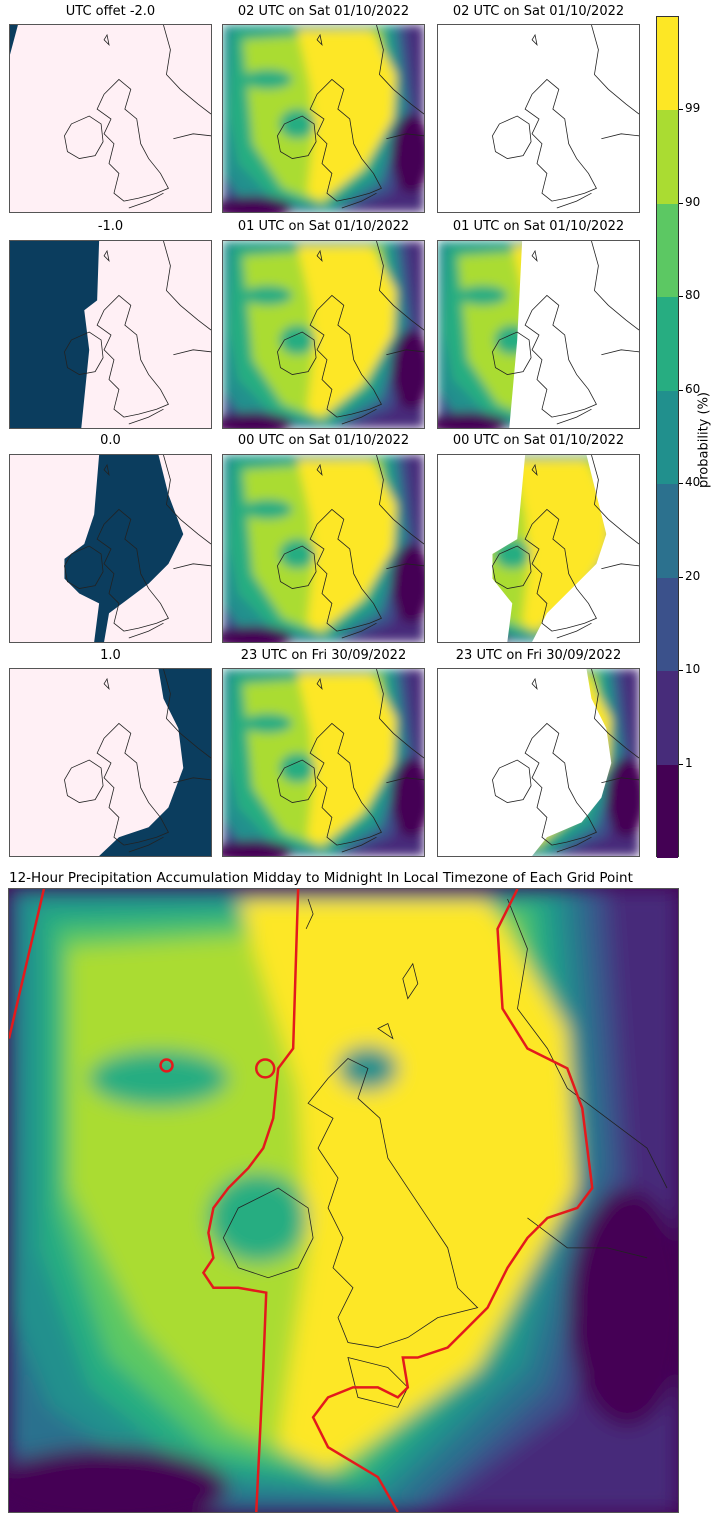 The height and width of the screenshot is (1519, 728). I want to click on colorbar-tick-label: 99, so click(693, 108).